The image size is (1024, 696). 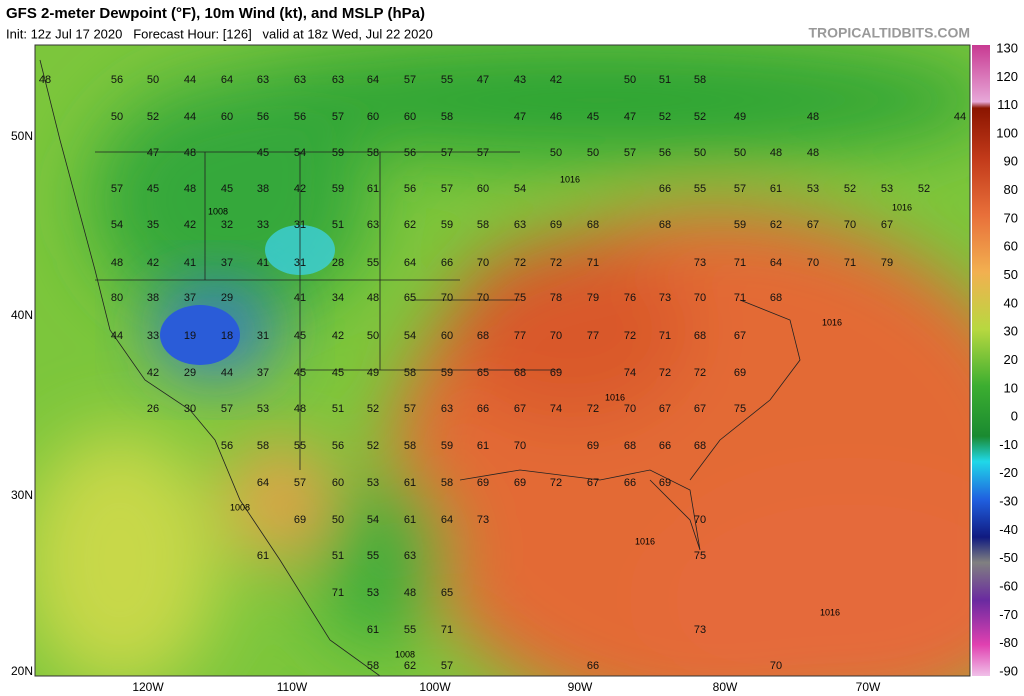 I want to click on dewpoint-label: 76, so click(x=630, y=298).